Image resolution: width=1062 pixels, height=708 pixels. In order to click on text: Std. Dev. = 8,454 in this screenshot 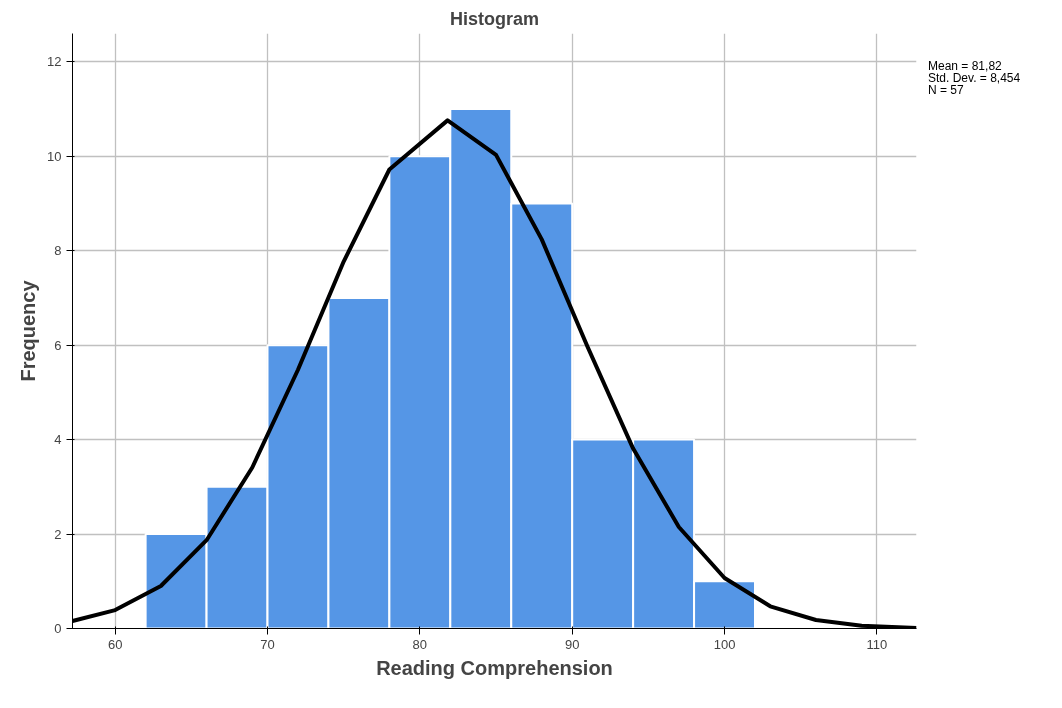, I will do `click(974, 78)`.